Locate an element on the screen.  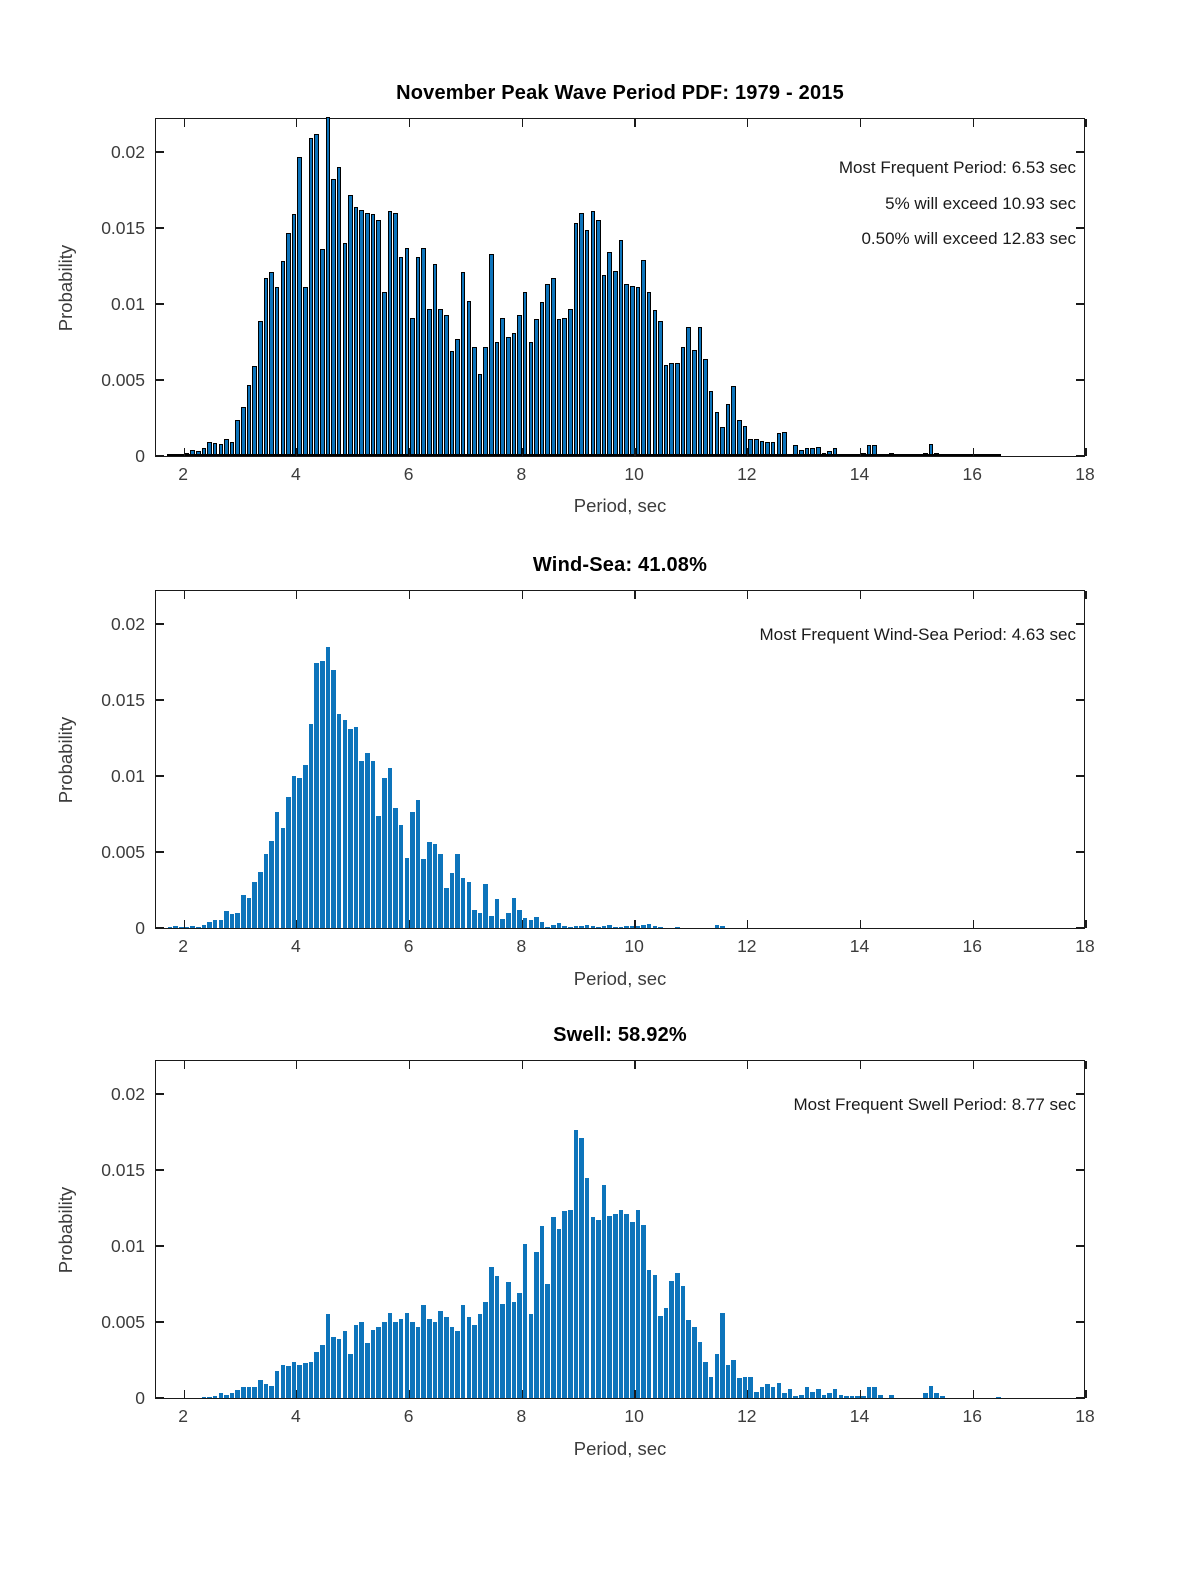
x-tick-label: 6 is located at coordinates (408, 1416).